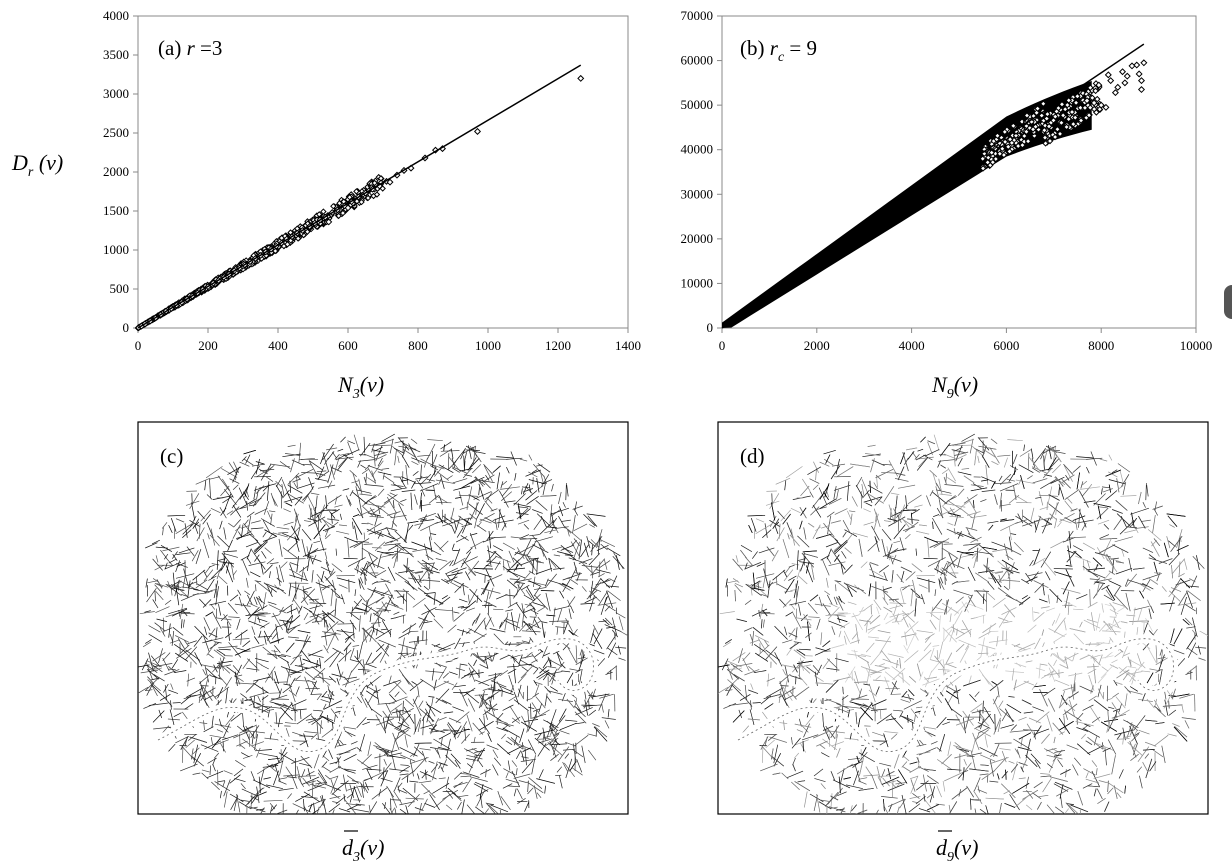  What do you see at coordinates (752, 456) in the screenshot?
I see `panel-label-d: (d)` at bounding box center [752, 456].